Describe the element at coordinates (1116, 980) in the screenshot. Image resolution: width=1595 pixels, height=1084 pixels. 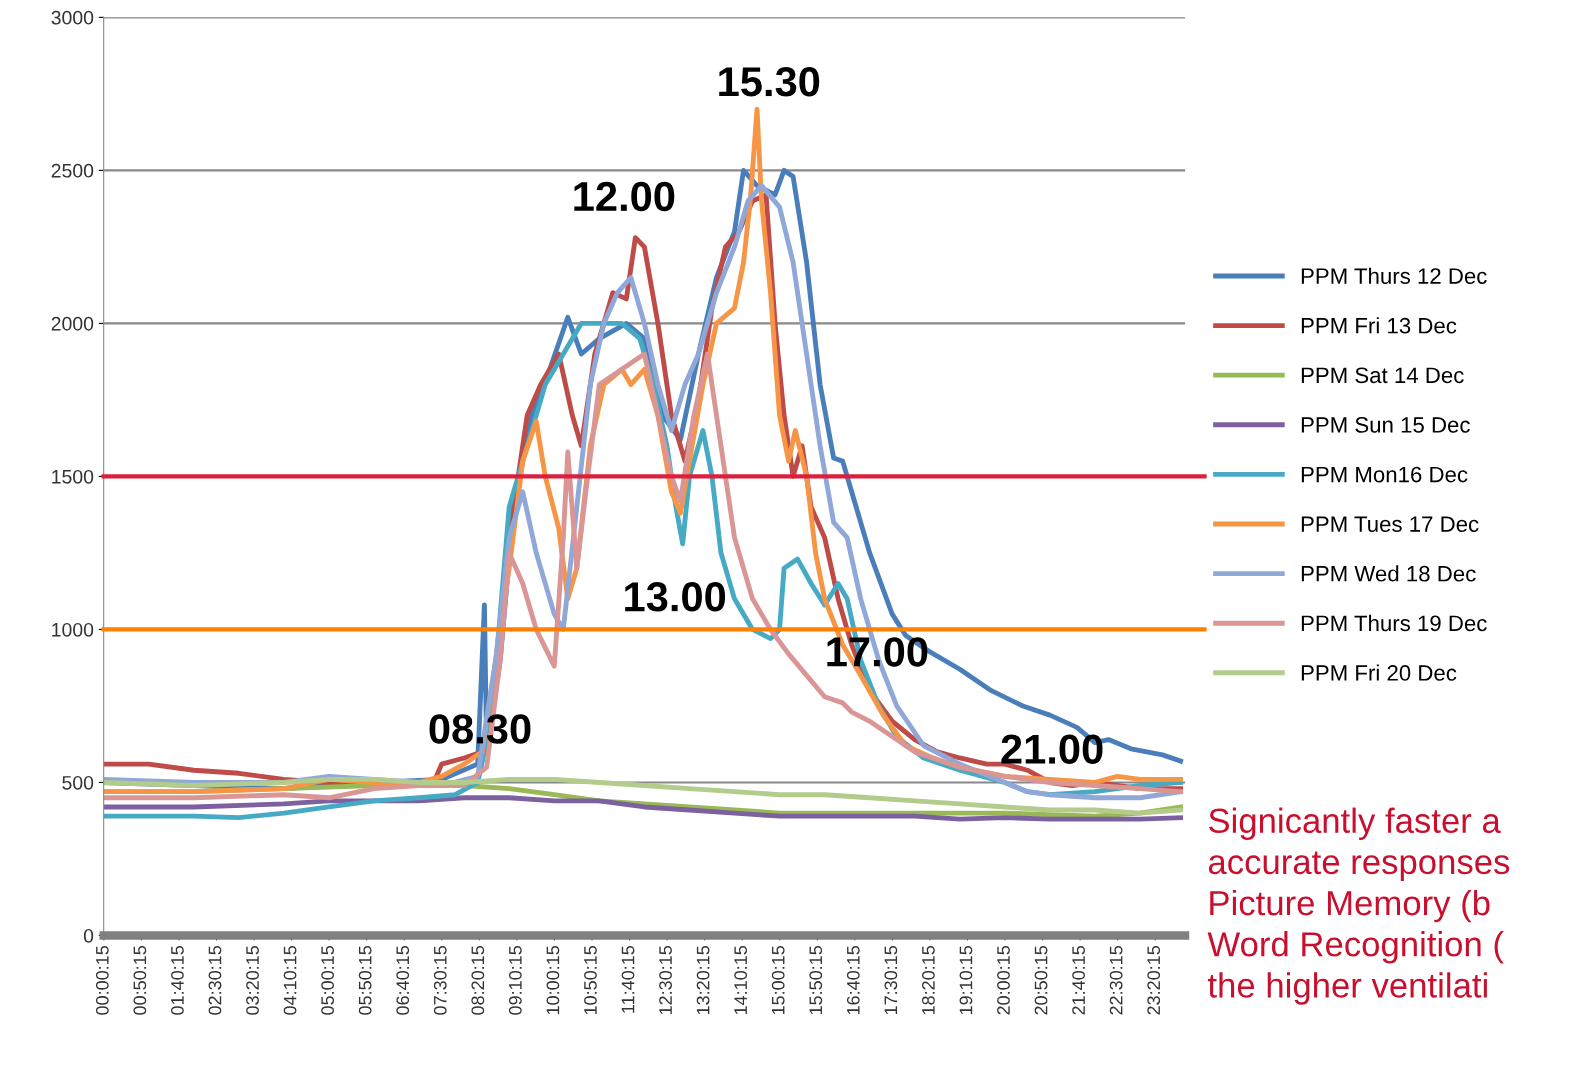
I see `x-tick-label: 22:30:15` at that location.